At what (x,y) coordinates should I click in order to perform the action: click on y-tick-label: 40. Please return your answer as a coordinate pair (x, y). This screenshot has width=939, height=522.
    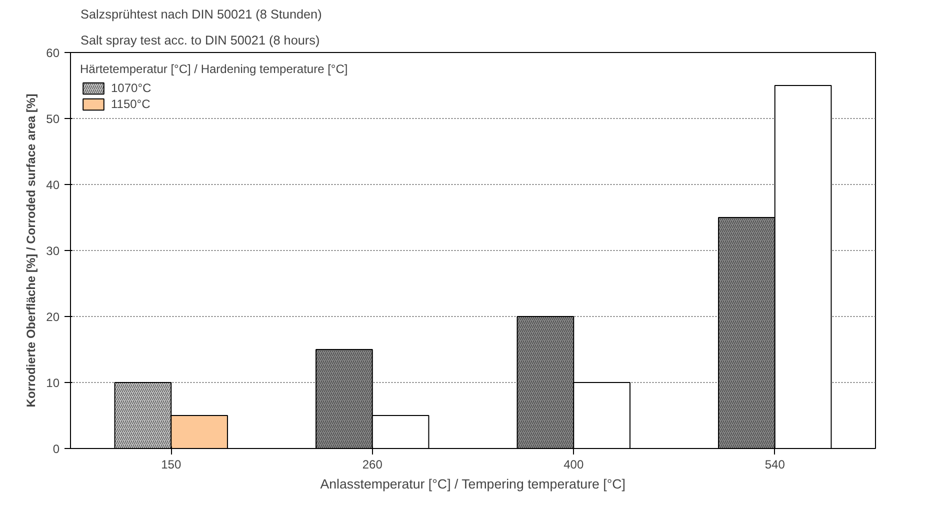
    Looking at the image, I should click on (53, 185).